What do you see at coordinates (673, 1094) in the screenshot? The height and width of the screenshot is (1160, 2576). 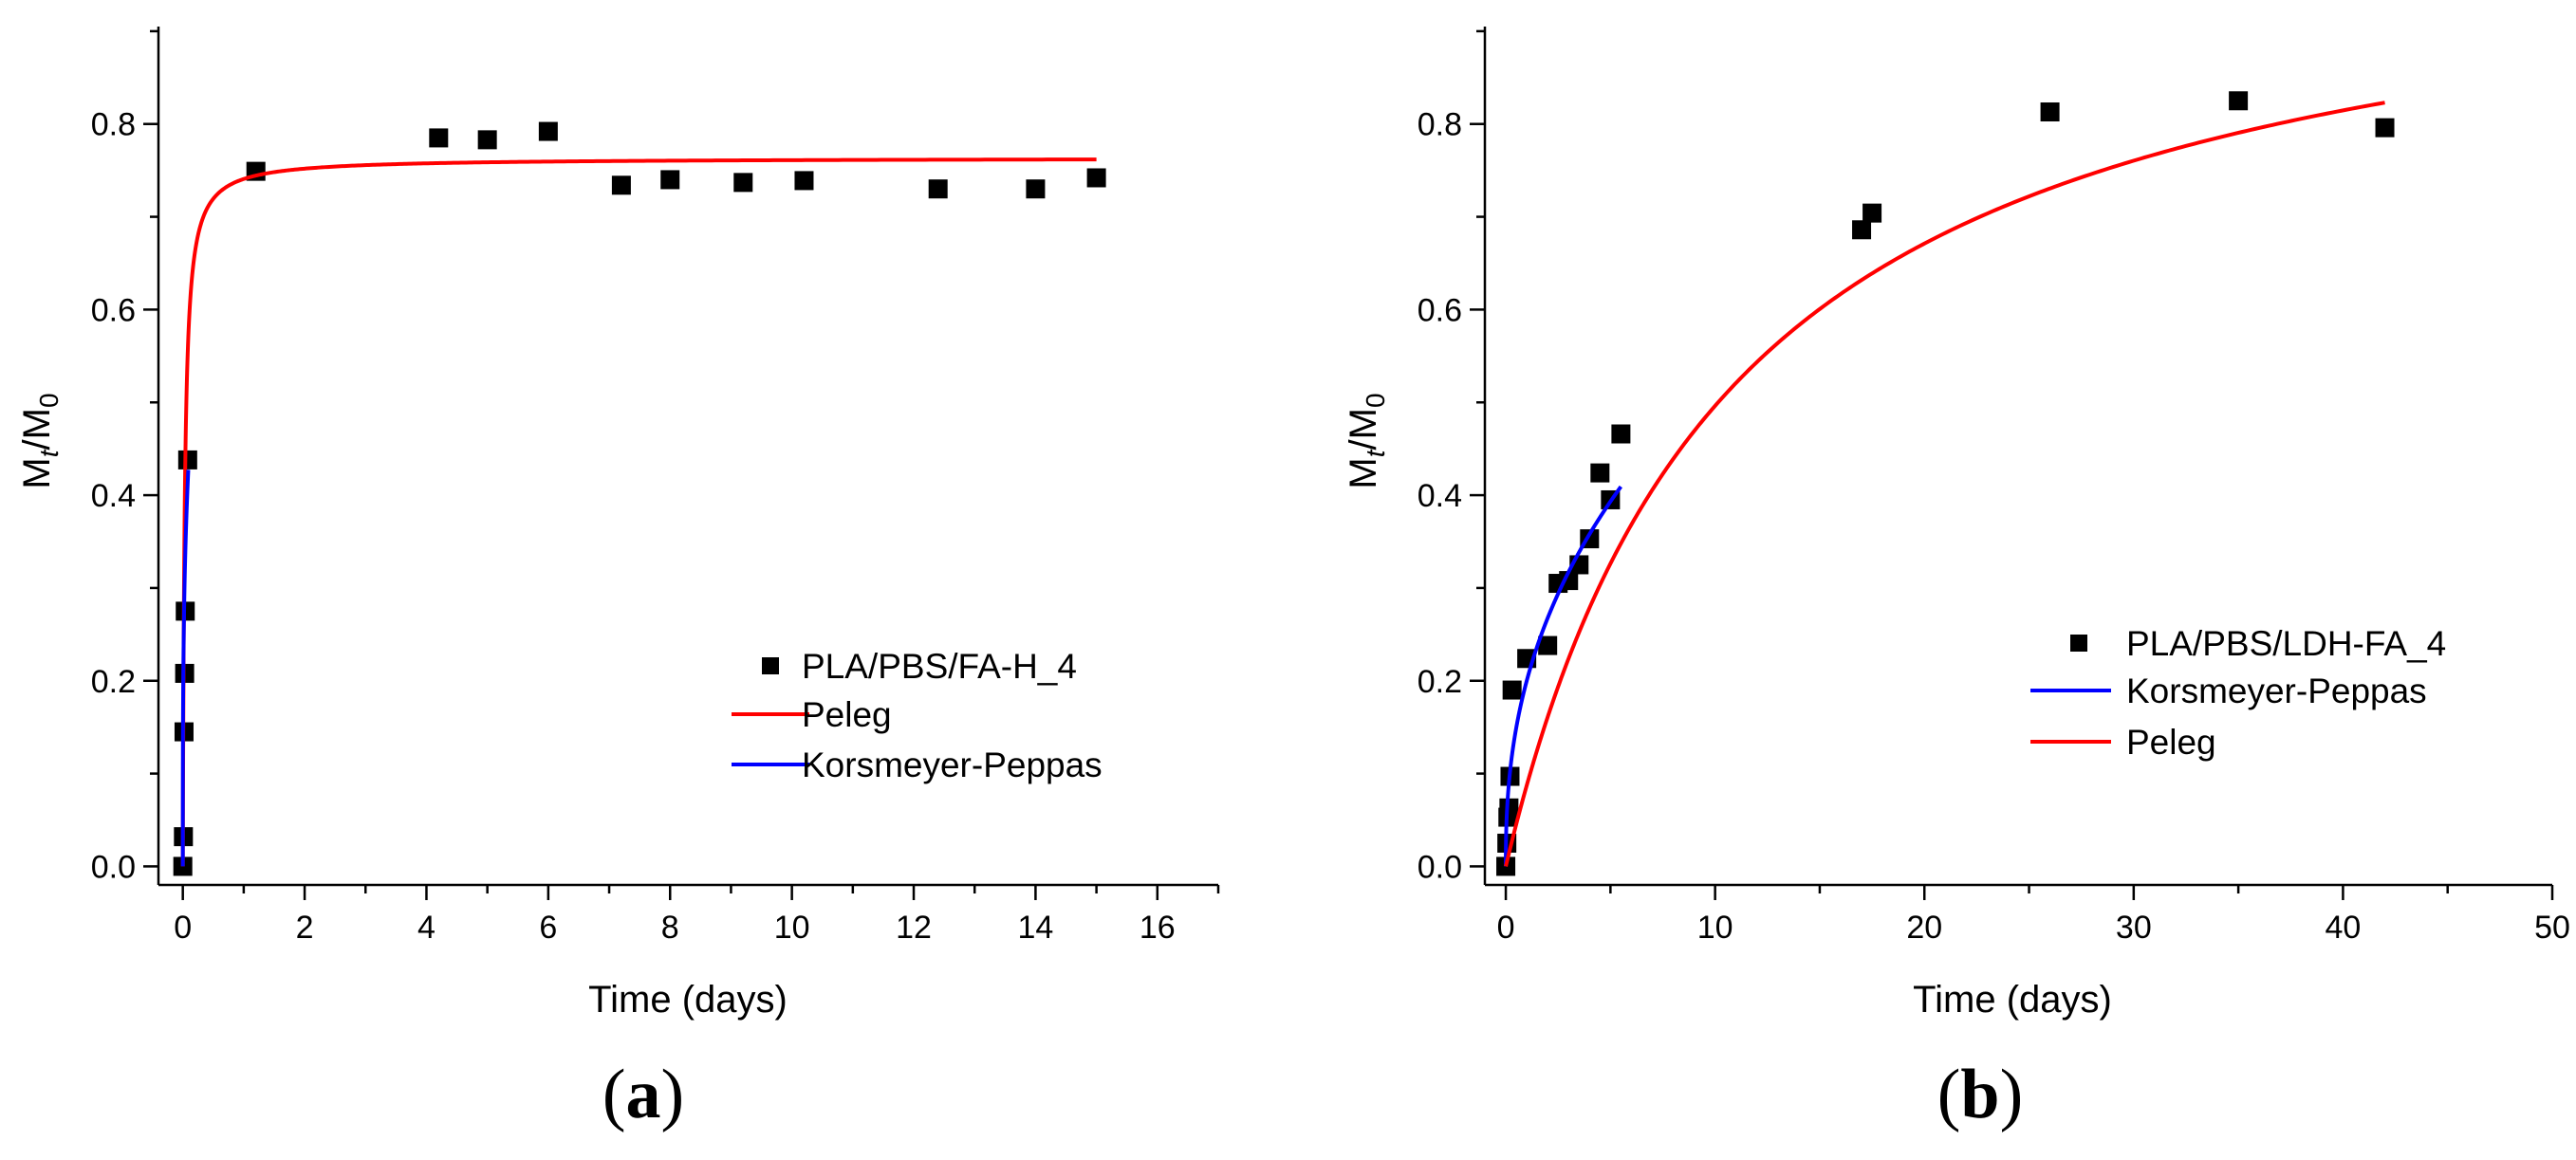 I see `panel-label-a-close: )` at bounding box center [673, 1094].